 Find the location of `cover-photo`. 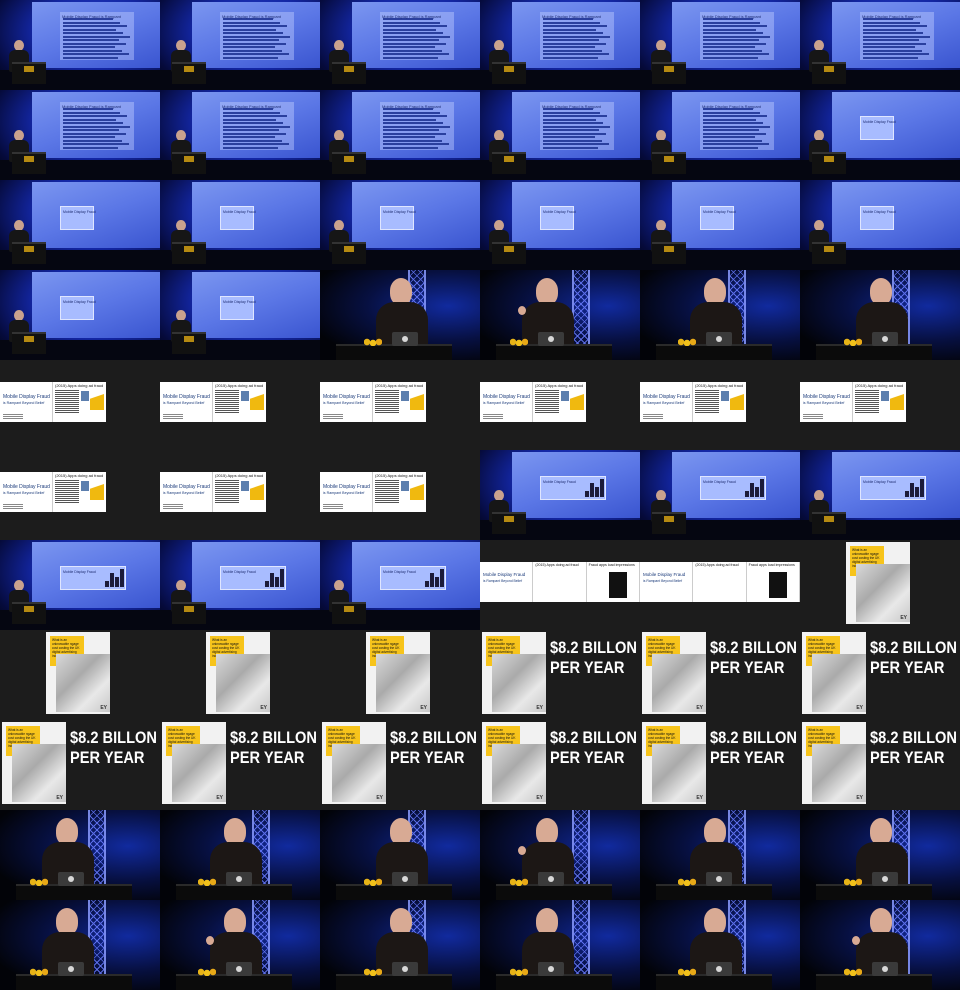

cover-photo is located at coordinates (83, 683).